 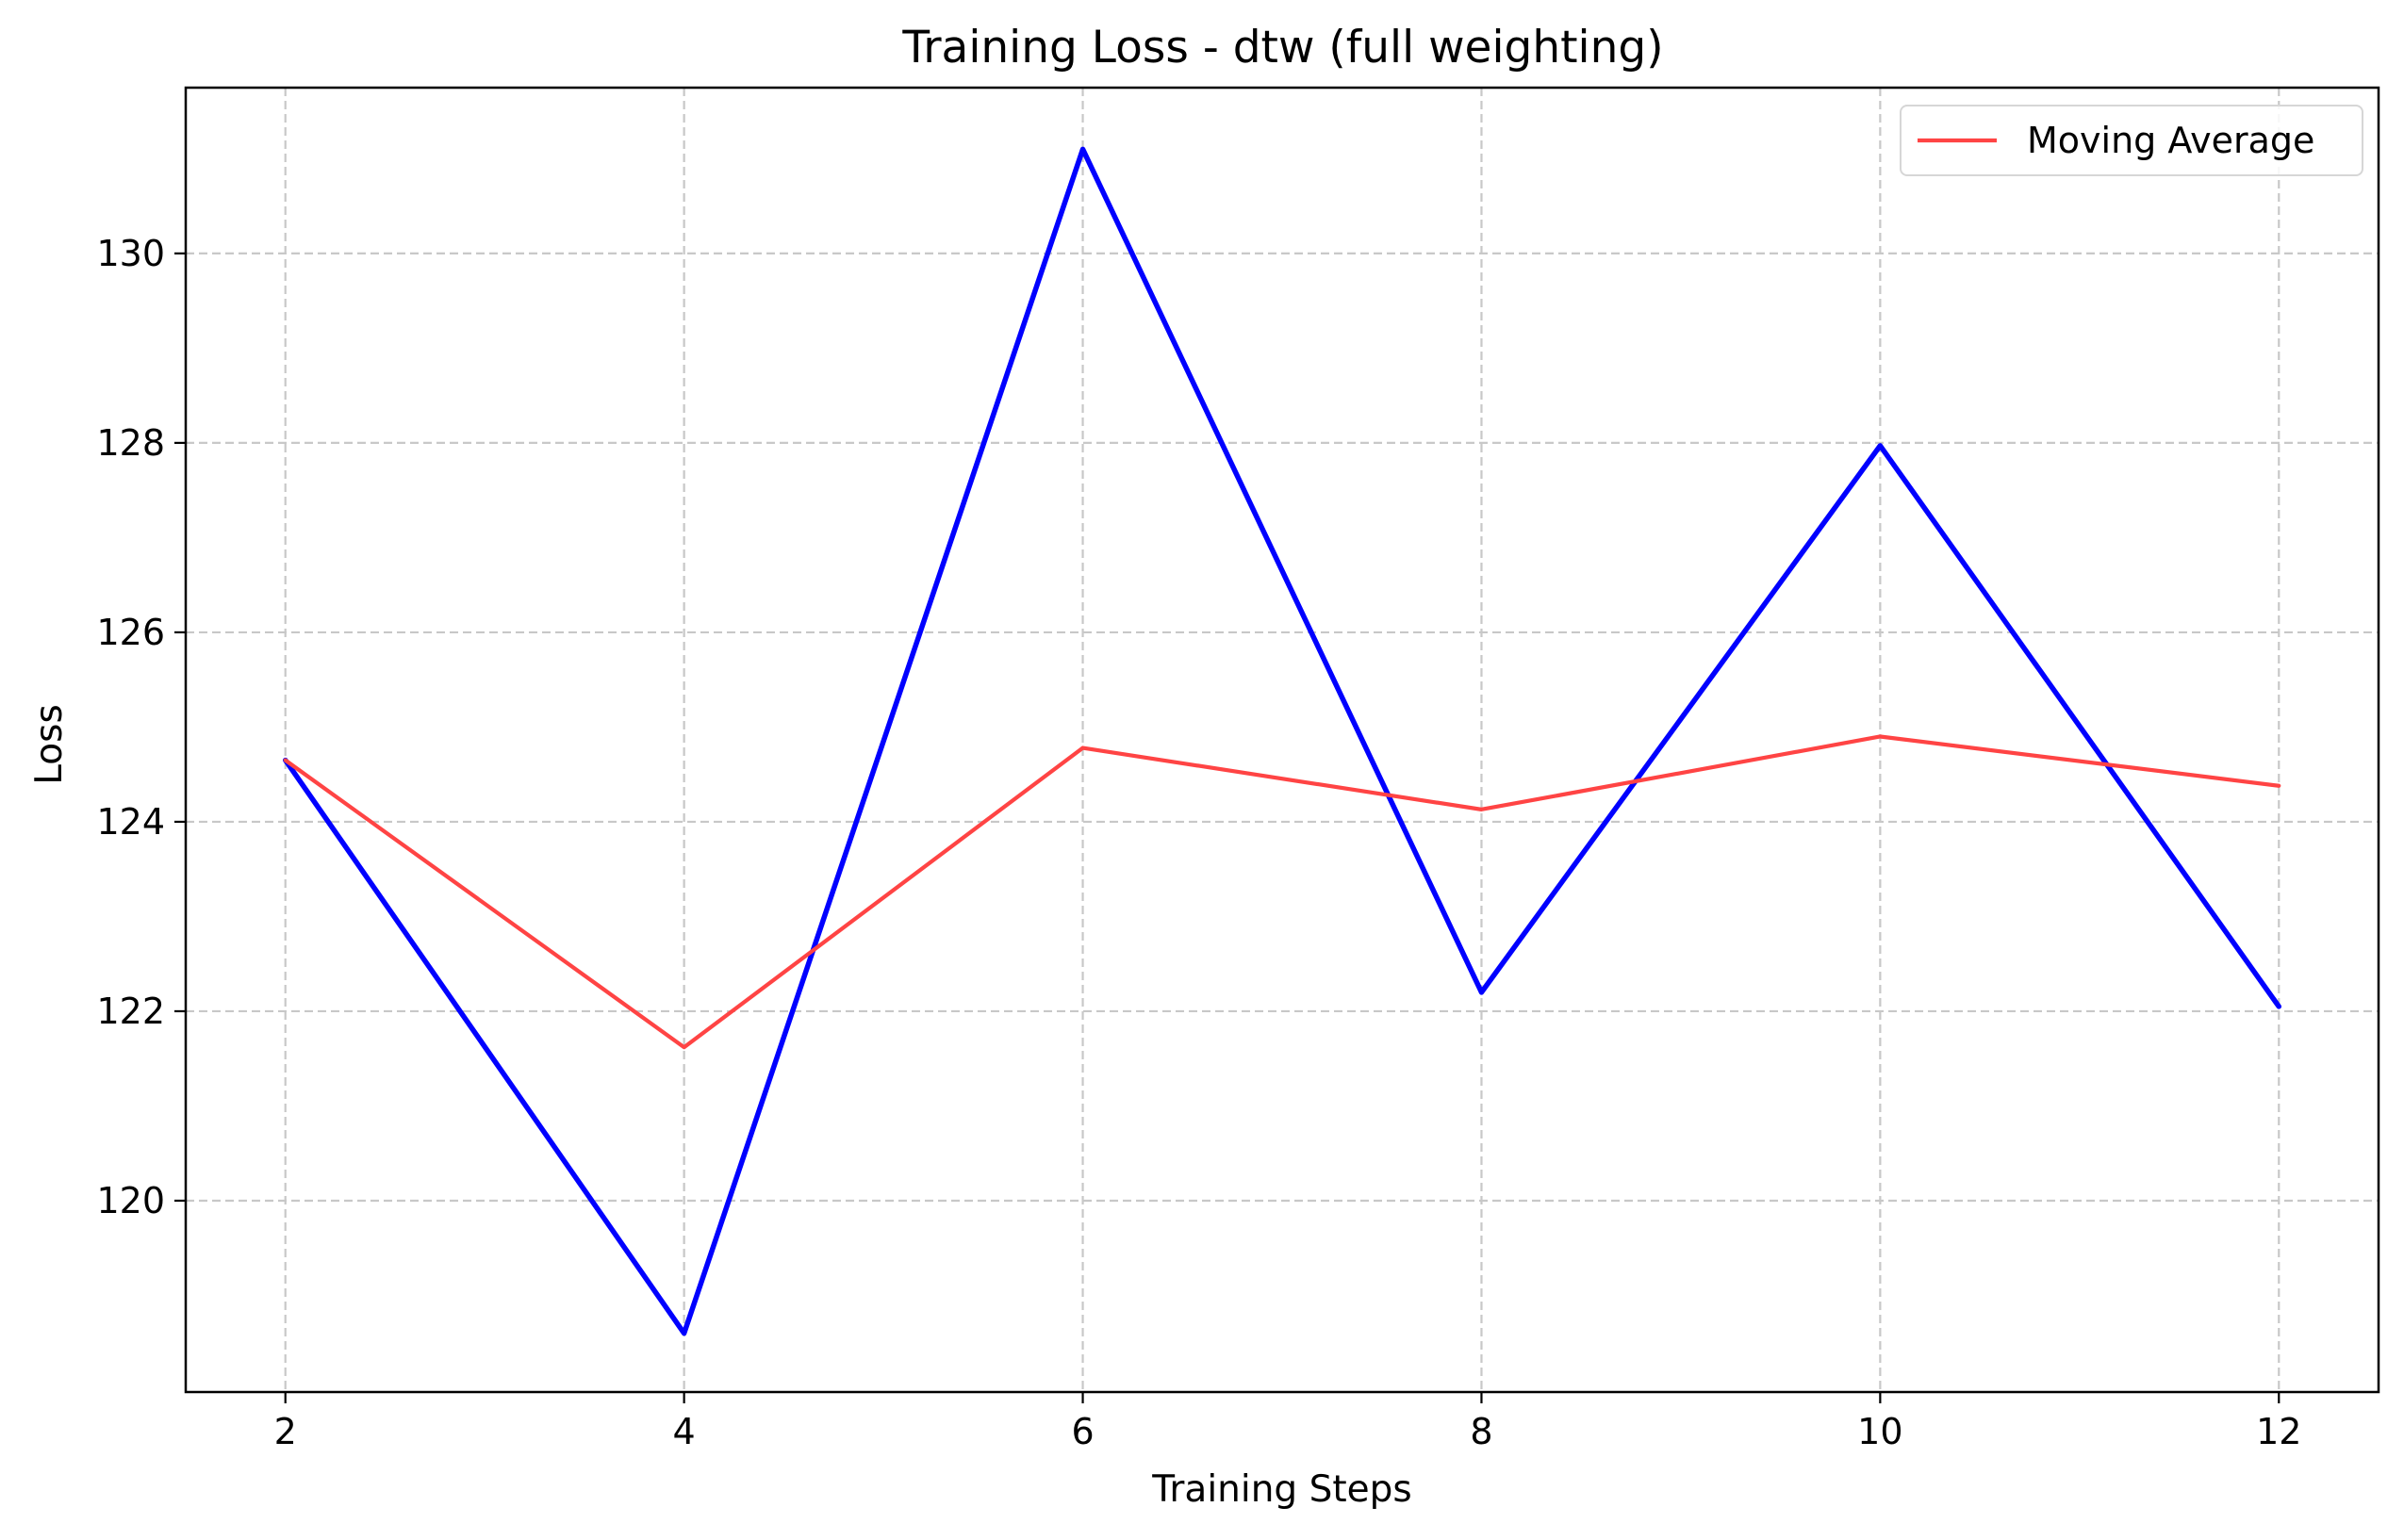 I want to click on x-tick-label: 8, so click(x=1481, y=1431).